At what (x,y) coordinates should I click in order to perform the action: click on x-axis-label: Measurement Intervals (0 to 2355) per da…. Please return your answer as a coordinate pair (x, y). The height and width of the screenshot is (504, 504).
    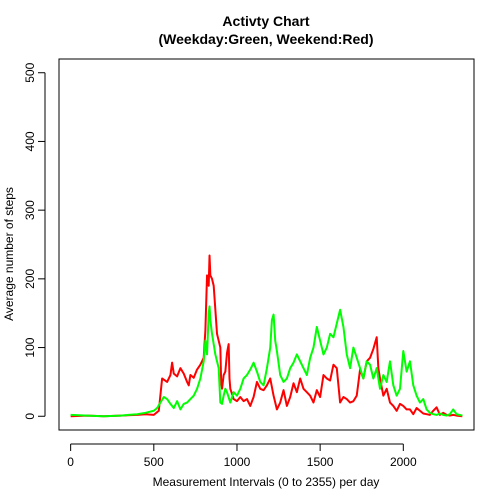
    Looking at the image, I should click on (266, 482).